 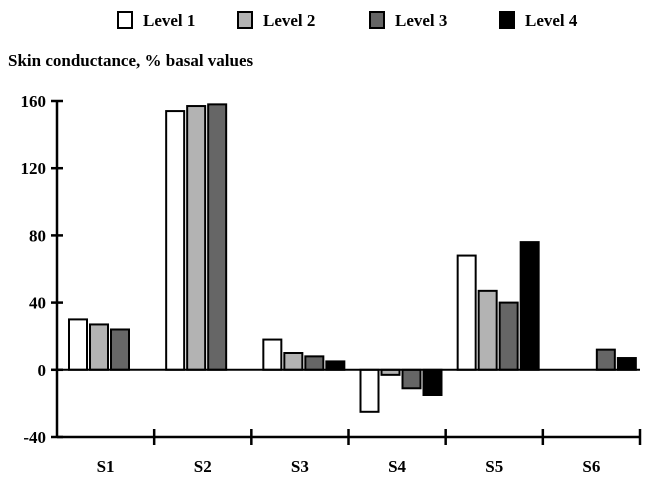 I want to click on legend-label: Level 2, so click(x=289, y=20).